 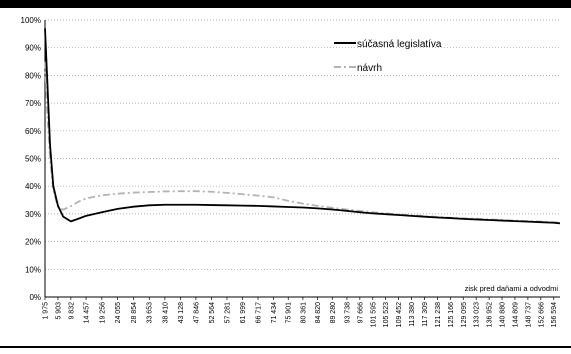 I want to click on y-tick-label: 90%, so click(x=33, y=48).